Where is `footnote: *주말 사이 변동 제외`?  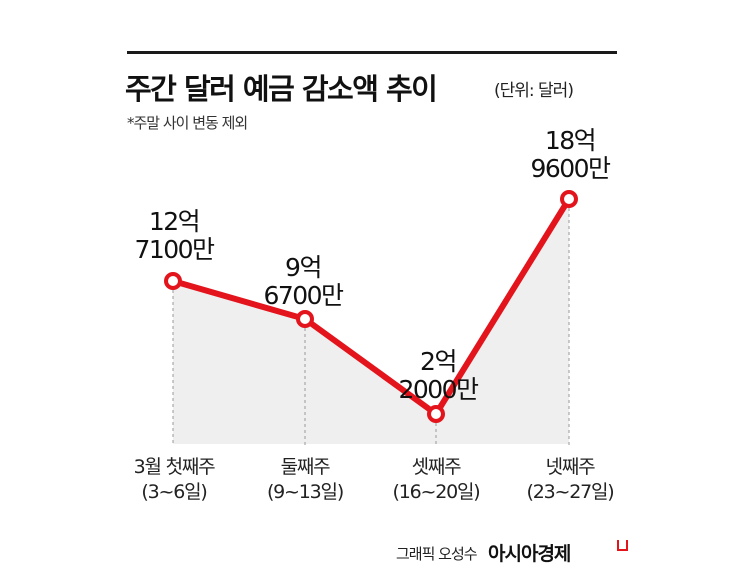
footnote: *주말 사이 변동 제외 is located at coordinates (187, 123).